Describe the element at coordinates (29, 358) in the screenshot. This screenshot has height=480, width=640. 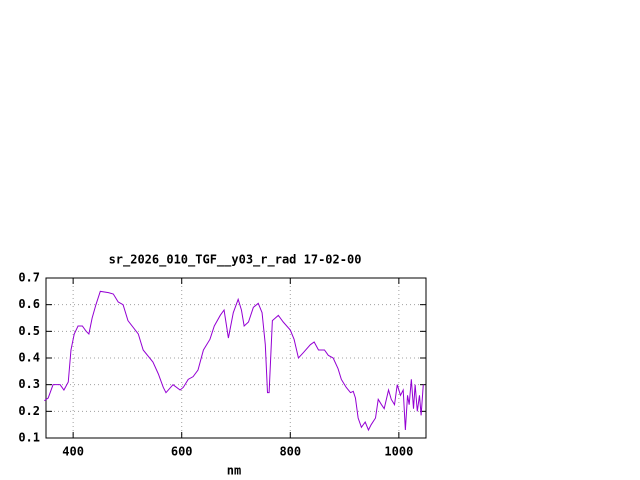
I see `y-tick-label: 0.4` at that location.